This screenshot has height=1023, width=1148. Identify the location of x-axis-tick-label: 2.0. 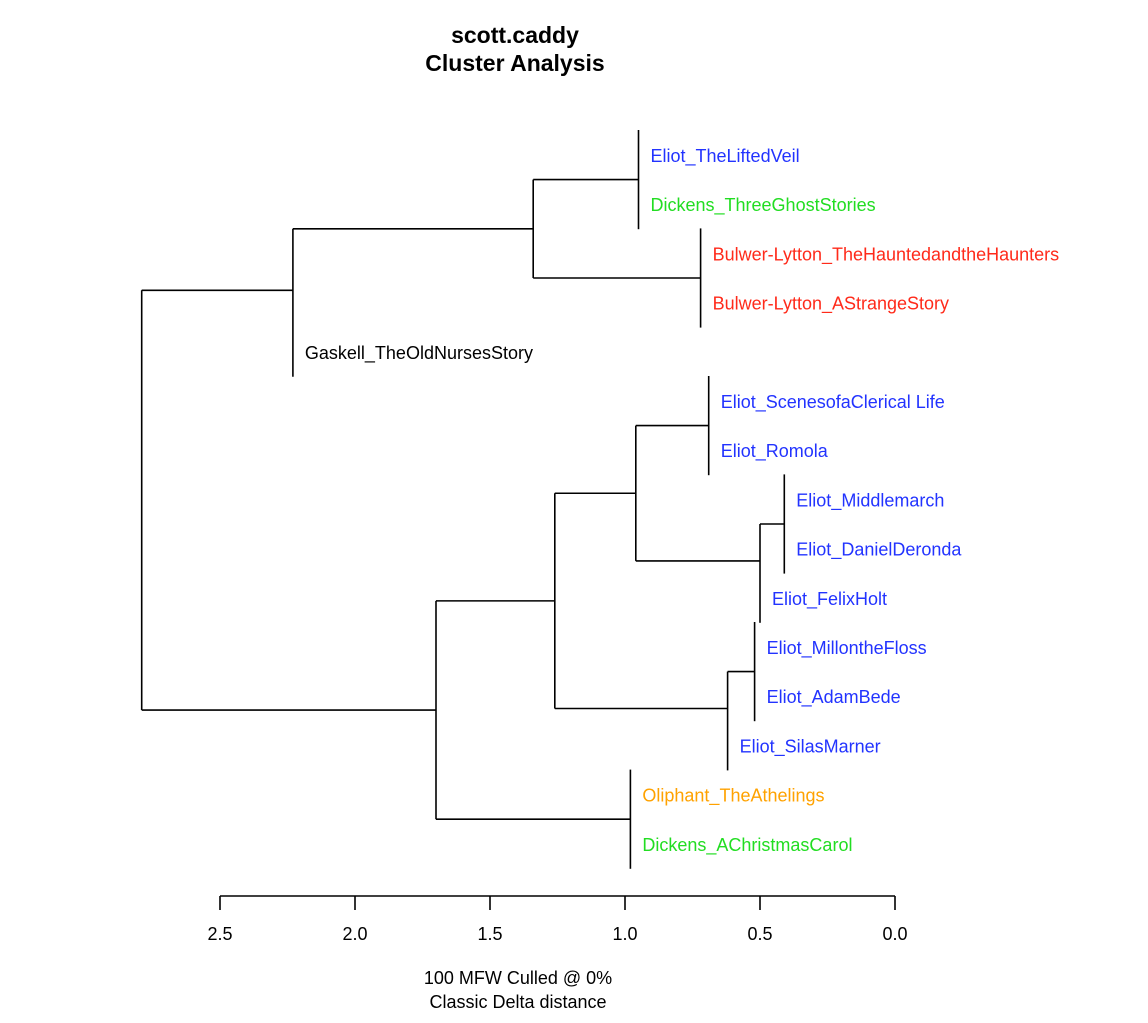
(354, 934).